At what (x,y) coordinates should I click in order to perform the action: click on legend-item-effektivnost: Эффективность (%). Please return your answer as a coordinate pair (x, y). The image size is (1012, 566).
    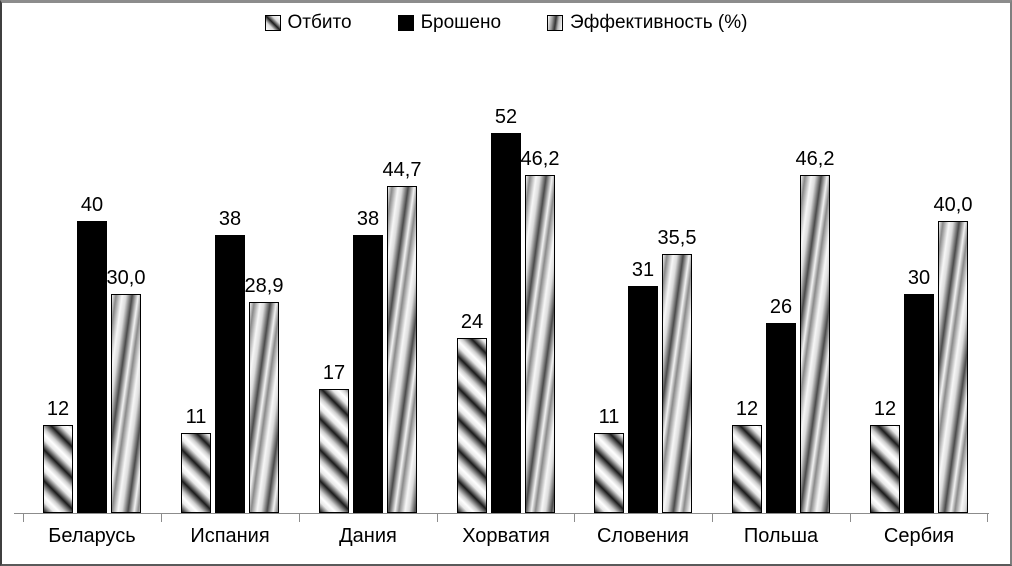
    Looking at the image, I should click on (647, 22).